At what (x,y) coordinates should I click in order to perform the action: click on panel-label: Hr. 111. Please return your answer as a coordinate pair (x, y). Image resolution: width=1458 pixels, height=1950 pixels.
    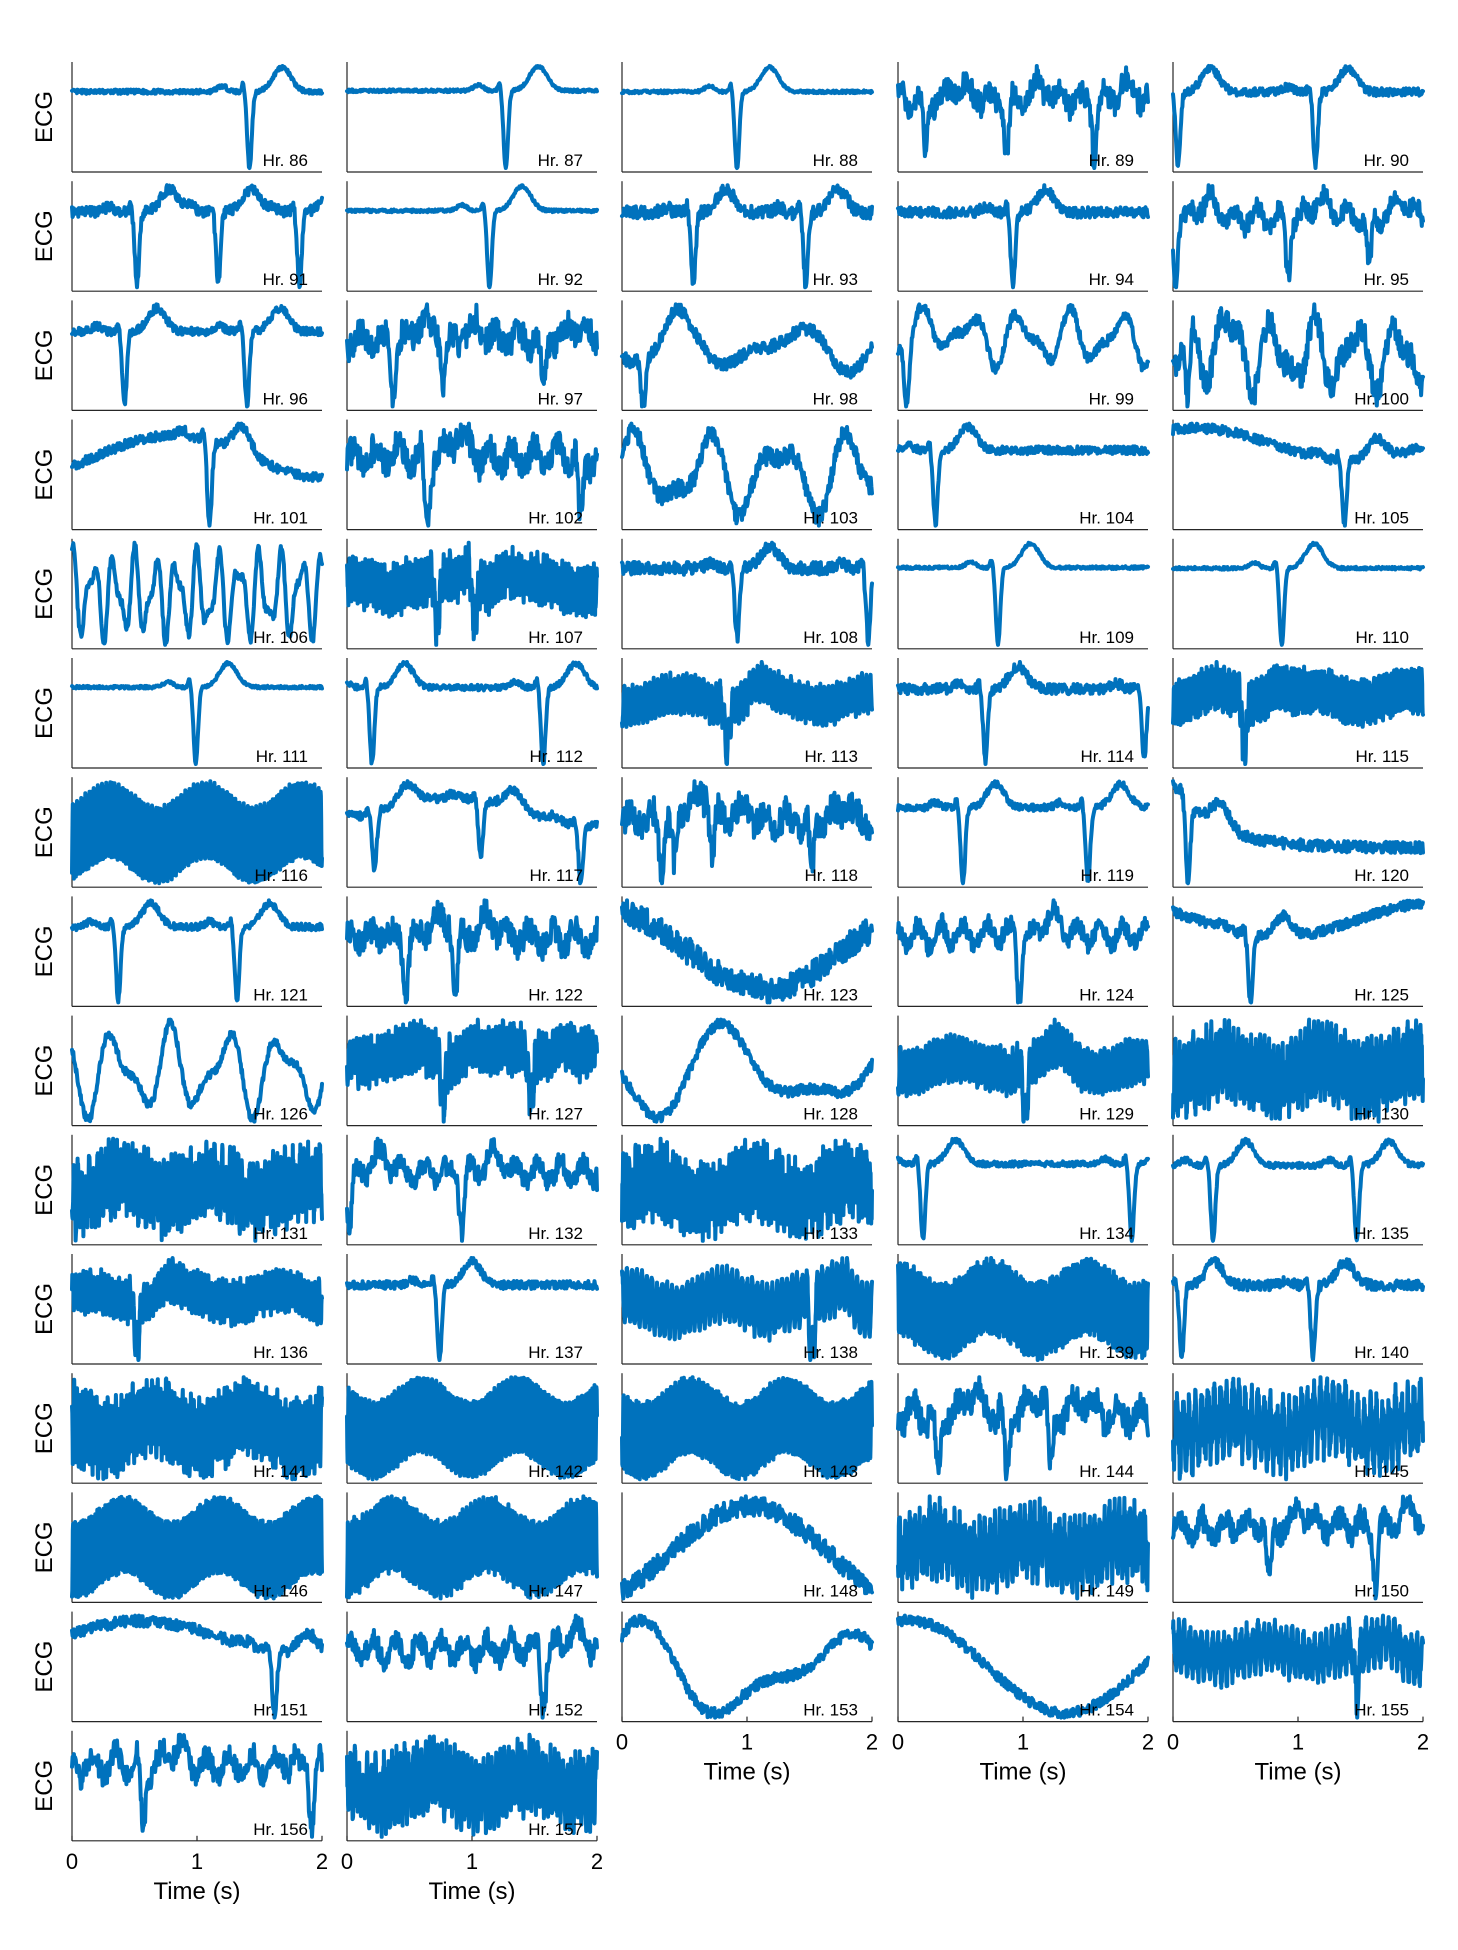
    Looking at the image, I should click on (282, 756).